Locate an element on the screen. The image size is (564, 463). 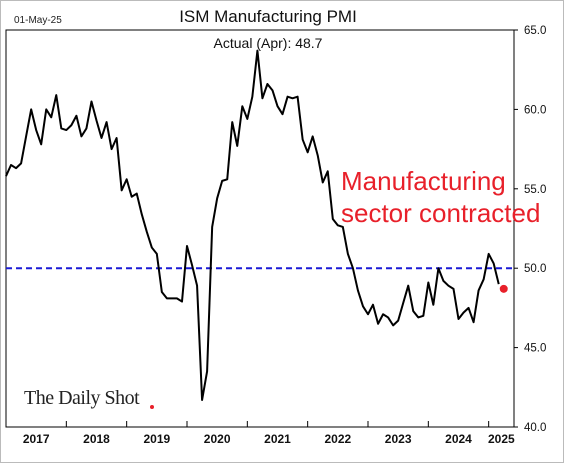
watermark-text: The Daily Shot is located at coordinates (82, 398).